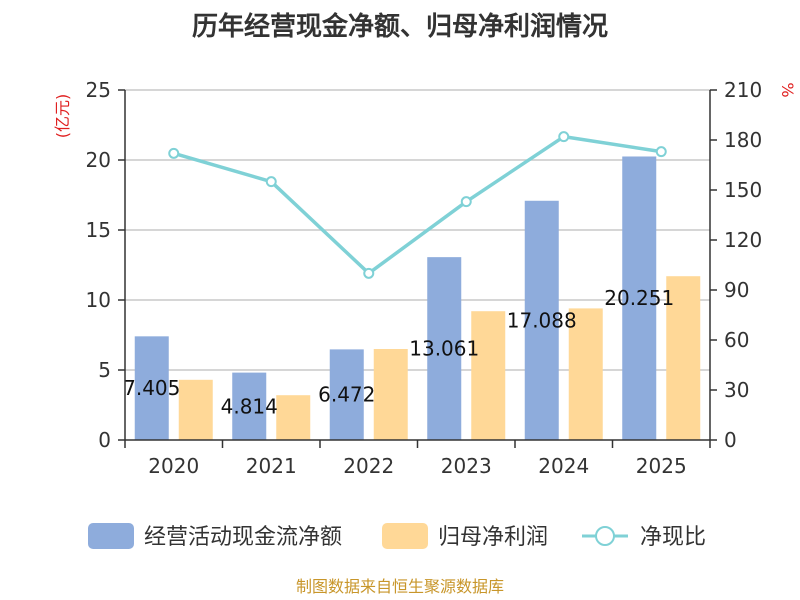 This screenshot has height=600, width=800. I want to click on right-axis-unit: %, so click(787, 89).